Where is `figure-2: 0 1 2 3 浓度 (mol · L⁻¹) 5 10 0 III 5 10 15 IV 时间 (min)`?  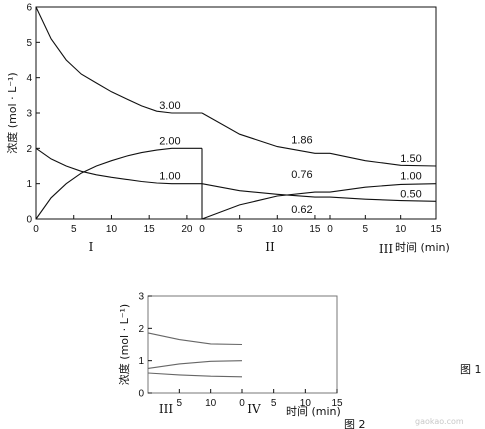
figure-2: 0 1 2 3 浓度 (mol · L⁻¹) 5 10 0 III 5 10 15 IV 时间 (min) is located at coordinates (230, 355).